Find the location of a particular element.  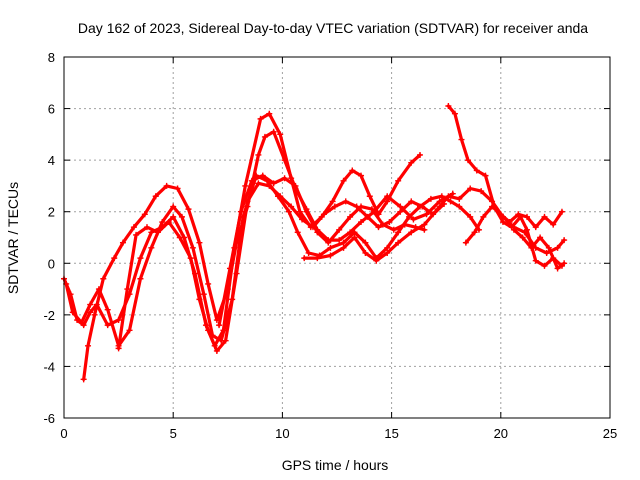

x-tick-label: 15 is located at coordinates (391, 433).